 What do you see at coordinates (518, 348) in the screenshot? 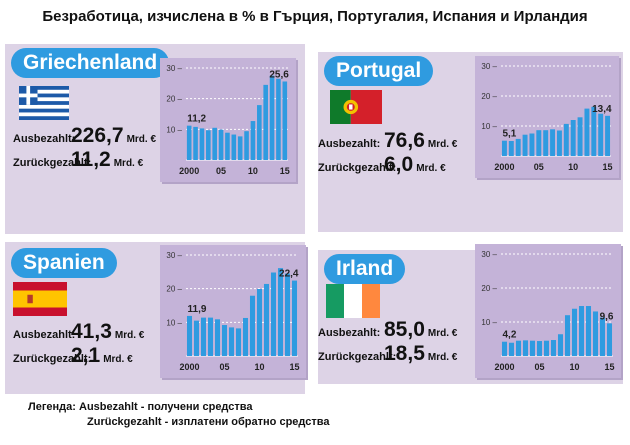
I see `bar-ireland-2002` at bounding box center [518, 348].